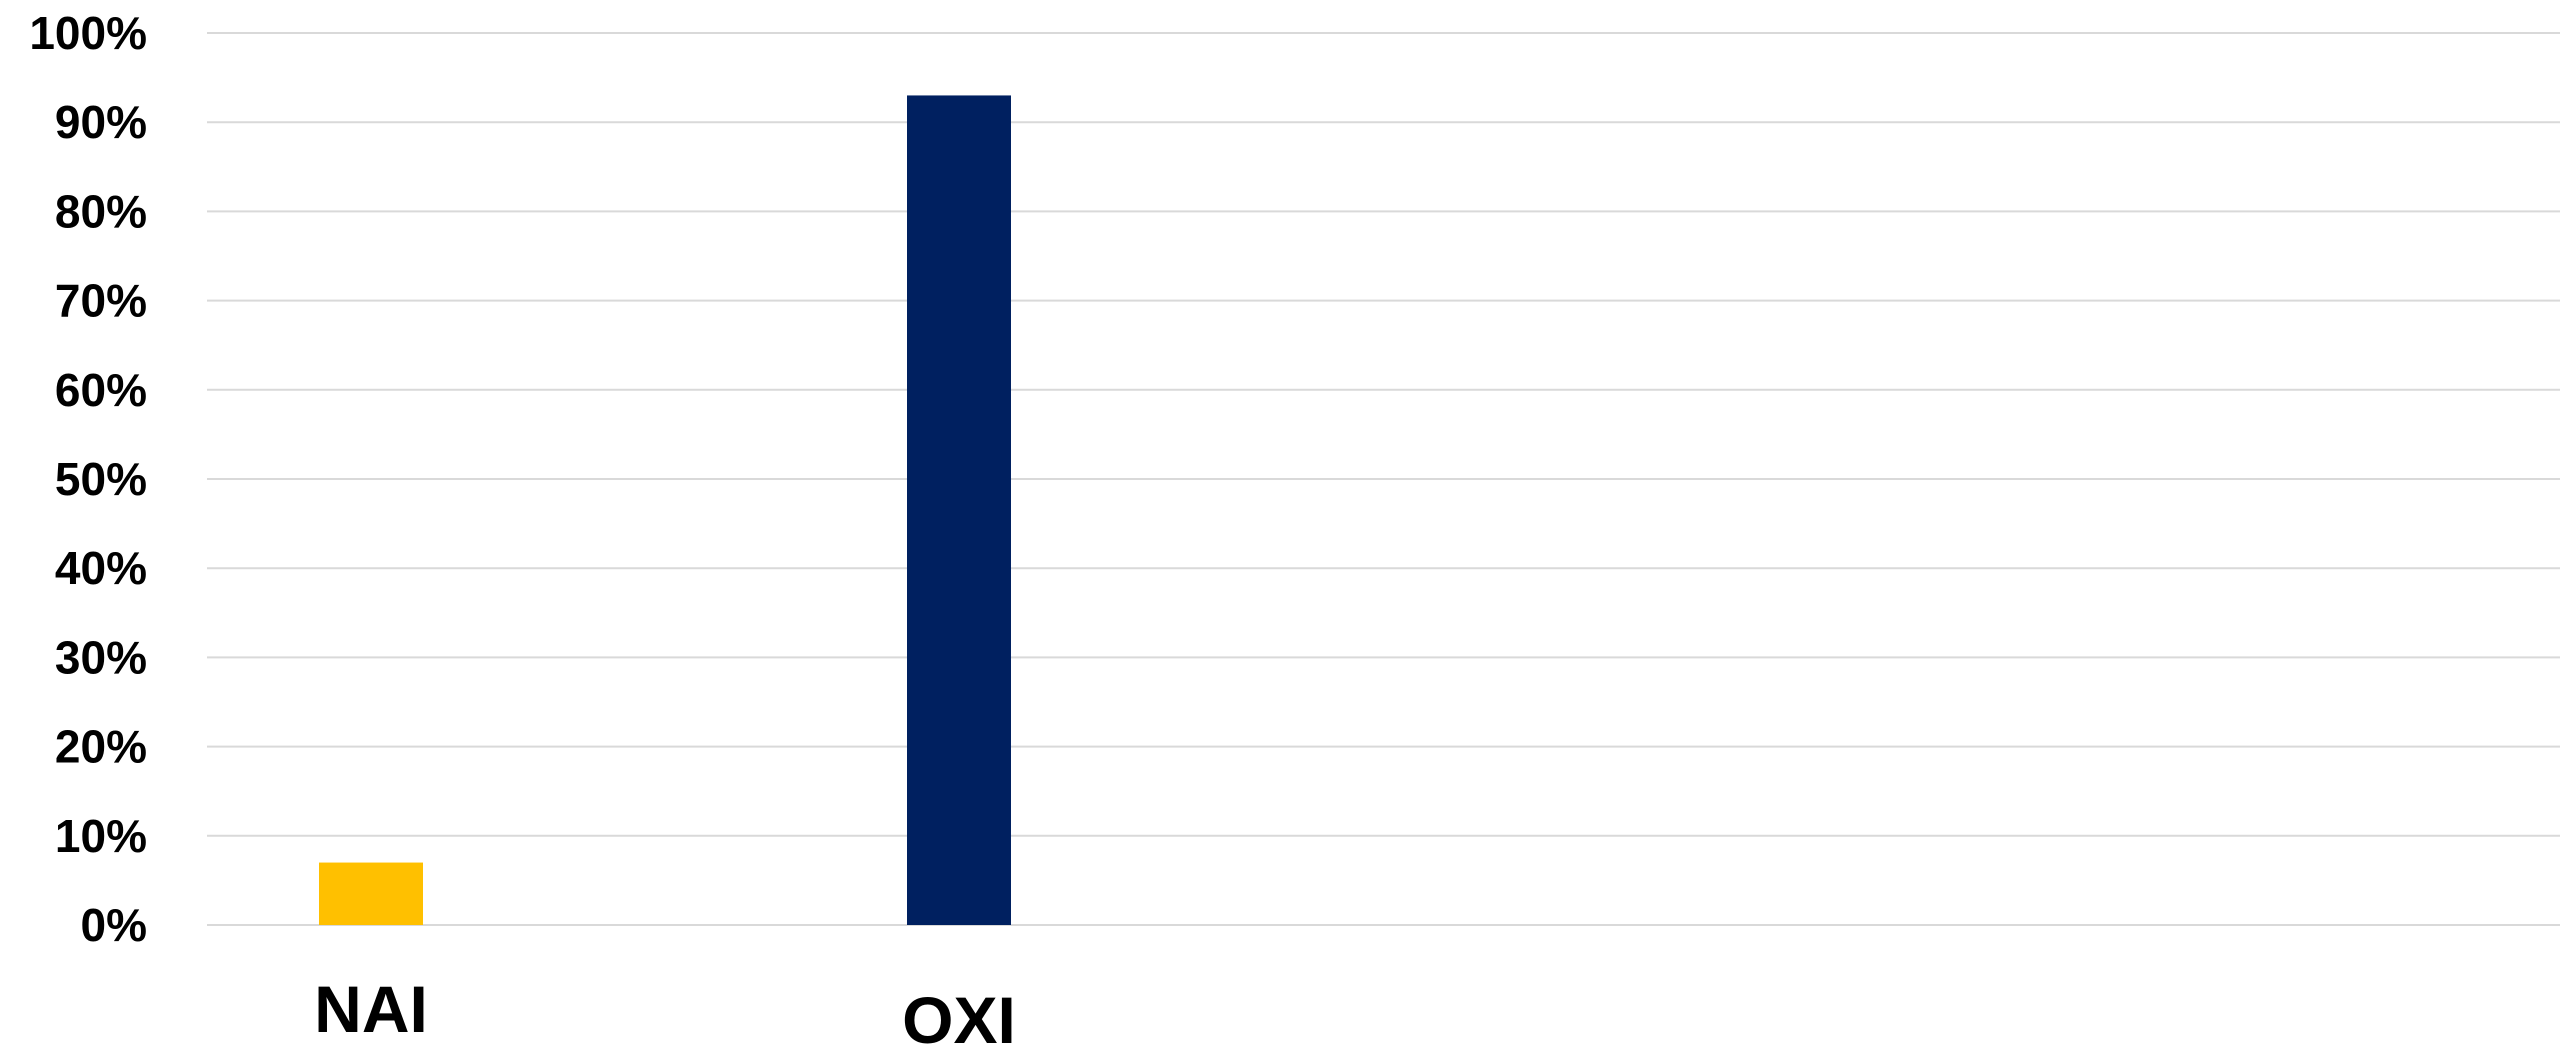 This screenshot has width=2560, height=1047. What do you see at coordinates (101, 568) in the screenshot?
I see `y-tick-label: 40%` at bounding box center [101, 568].